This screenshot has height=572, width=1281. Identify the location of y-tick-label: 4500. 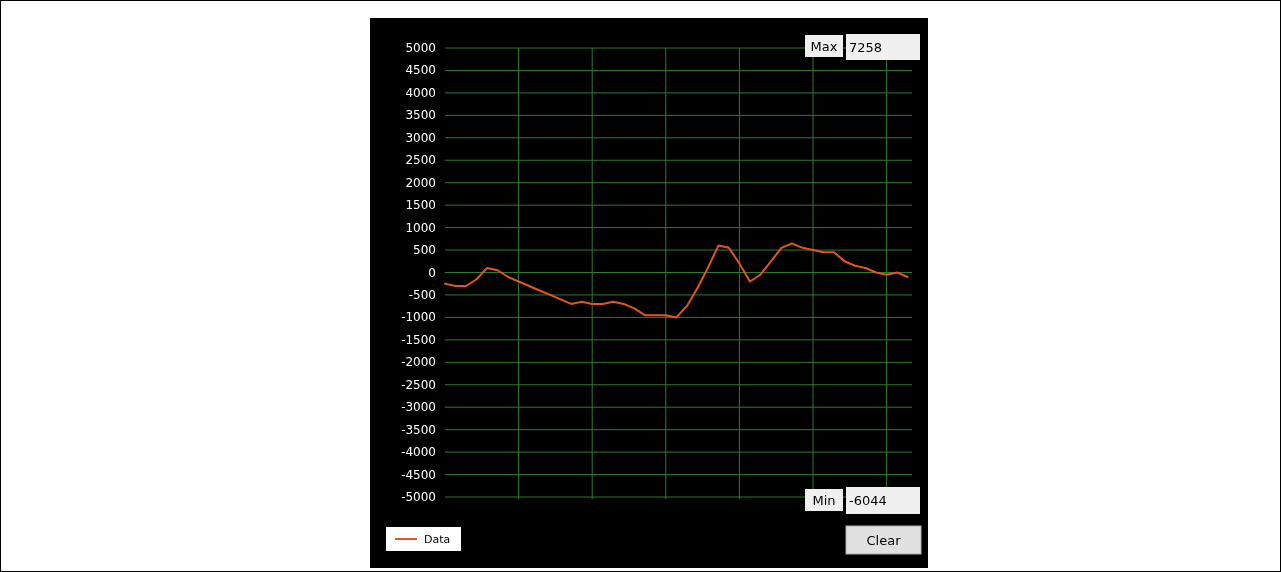
(420, 70).